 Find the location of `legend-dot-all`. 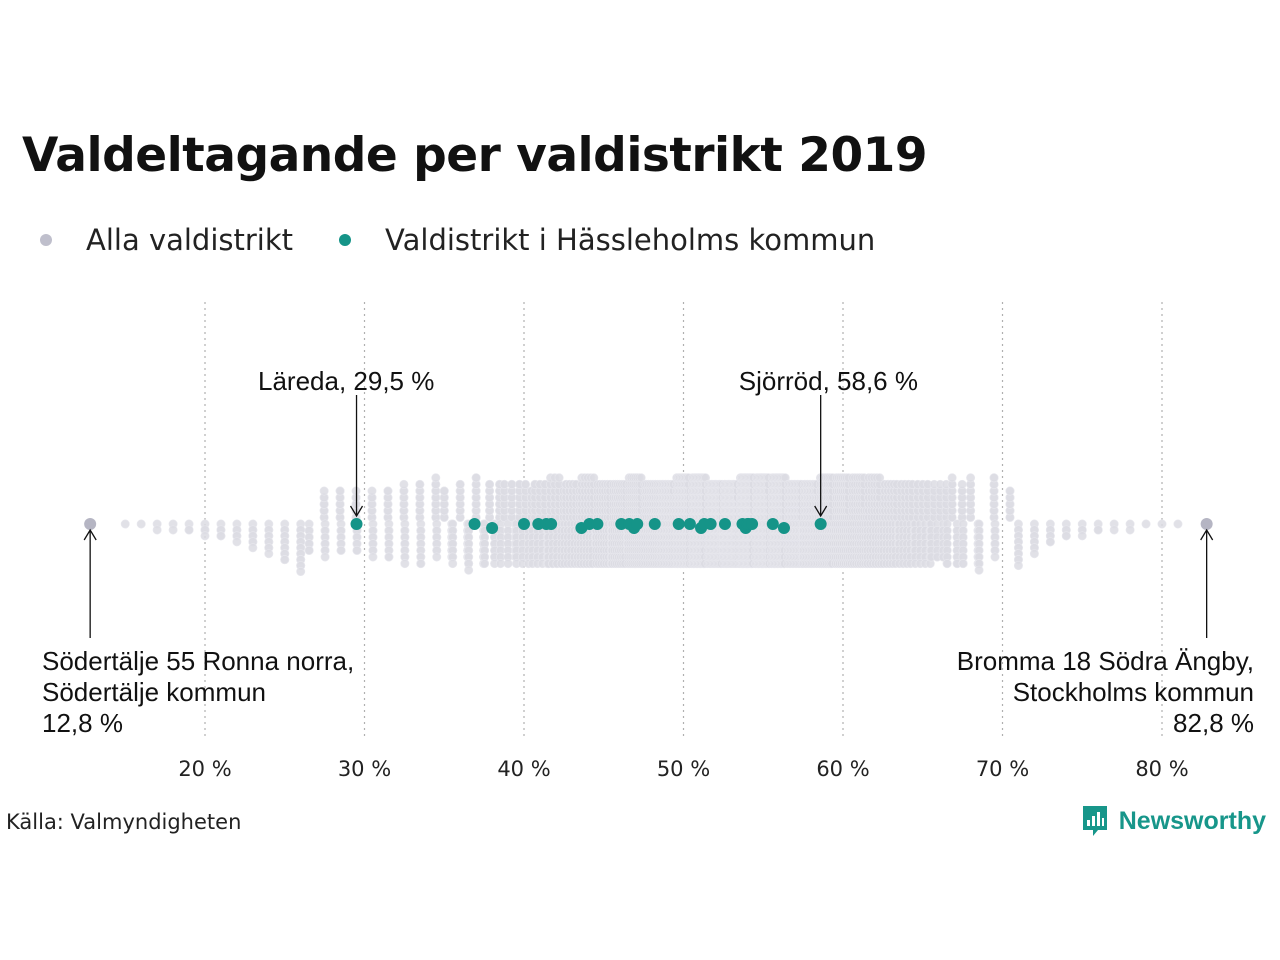

legend-dot-all is located at coordinates (46, 240).